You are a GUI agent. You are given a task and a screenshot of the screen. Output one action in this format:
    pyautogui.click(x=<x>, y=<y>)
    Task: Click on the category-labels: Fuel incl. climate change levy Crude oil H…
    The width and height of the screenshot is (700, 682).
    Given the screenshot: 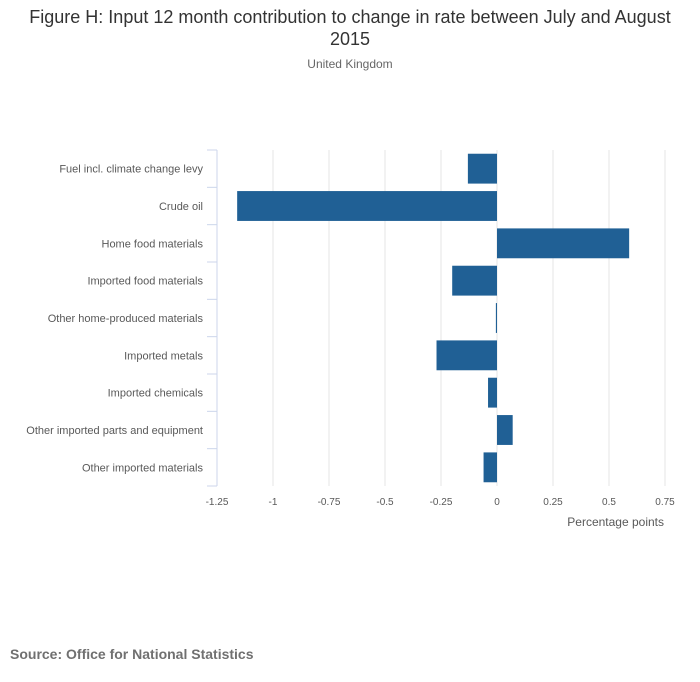 What is the action you would take?
    pyautogui.click(x=114, y=319)
    